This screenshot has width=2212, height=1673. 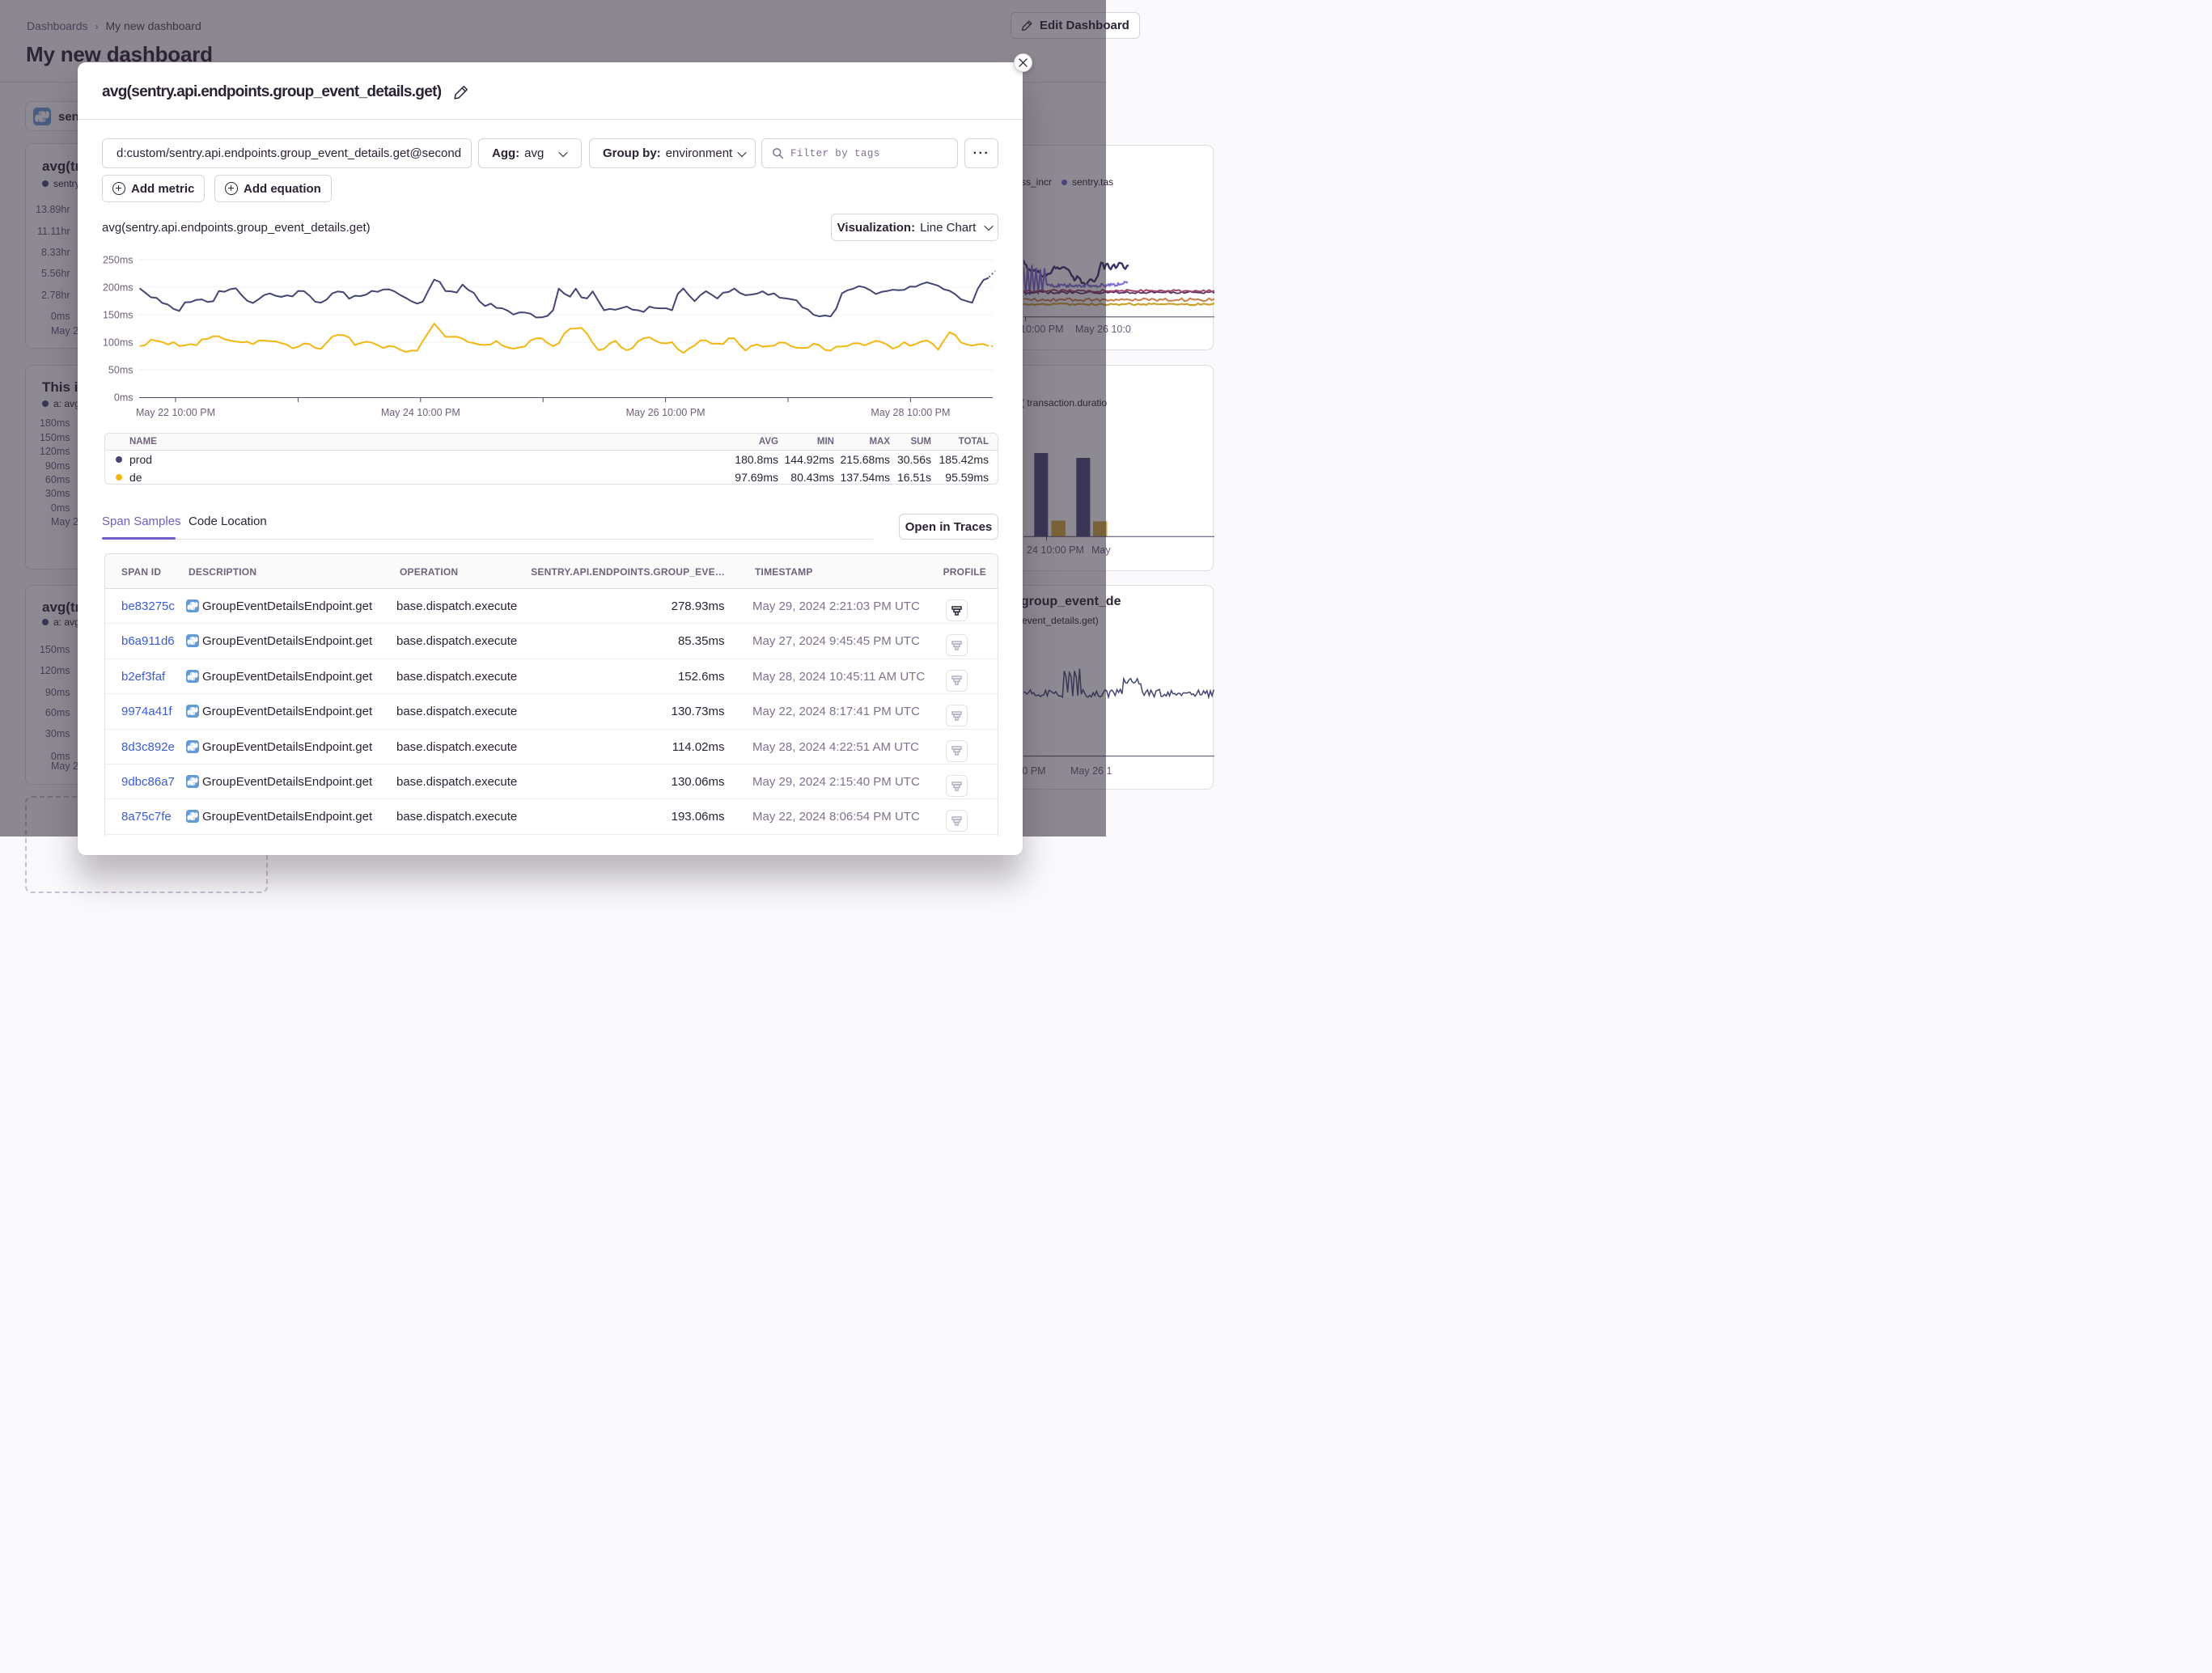 What do you see at coordinates (420, 413) in the screenshot?
I see `svg-text: May 24 10:00 PM` at bounding box center [420, 413].